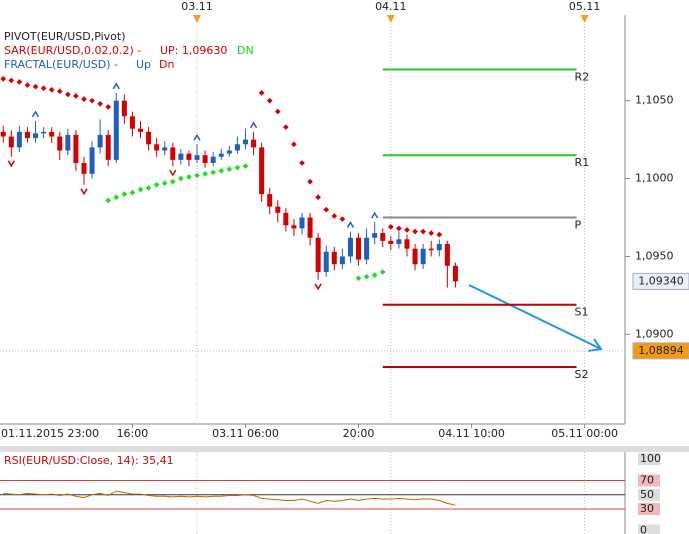  What do you see at coordinates (654, 100) in the screenshot?
I see `y-tick-label: 1,1050` at bounding box center [654, 100].